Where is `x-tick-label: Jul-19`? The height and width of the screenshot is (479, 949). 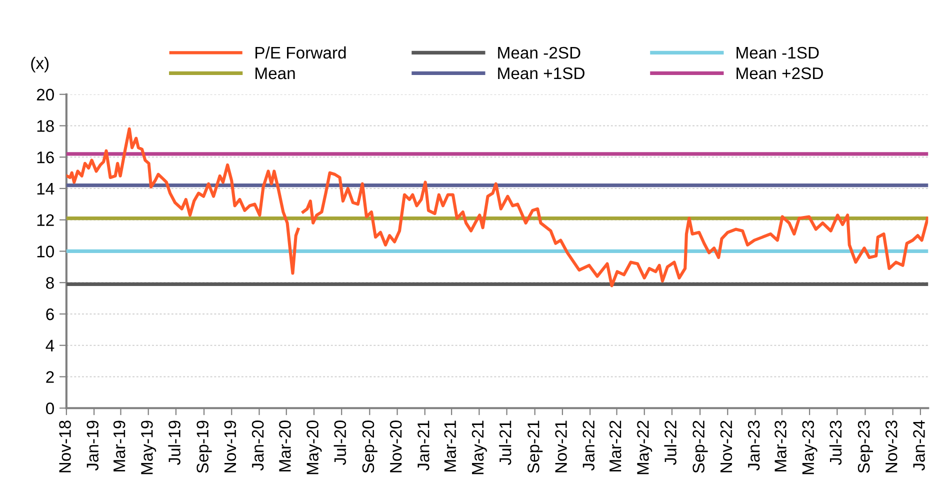
x-tick-label: Jul-19 is located at coordinates (174, 443).